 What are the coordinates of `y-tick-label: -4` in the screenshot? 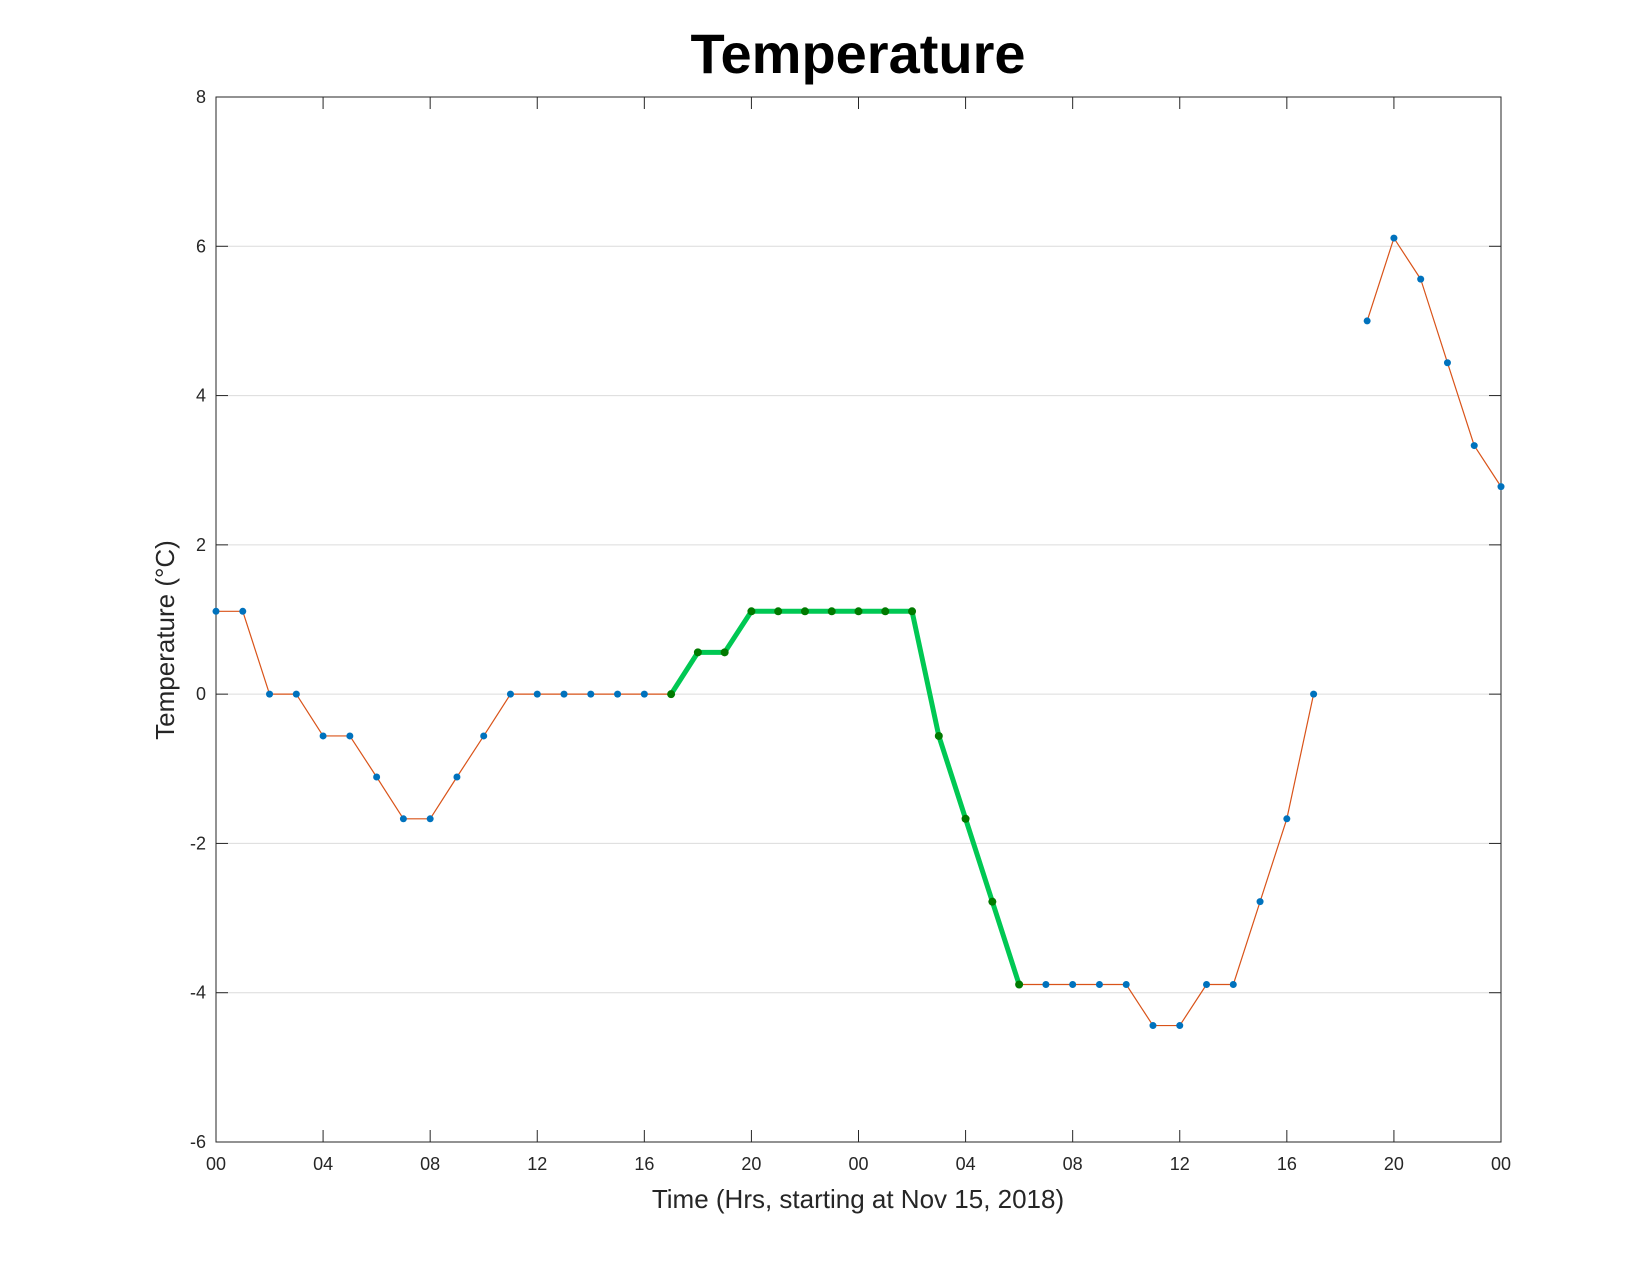 It's located at (198, 993).